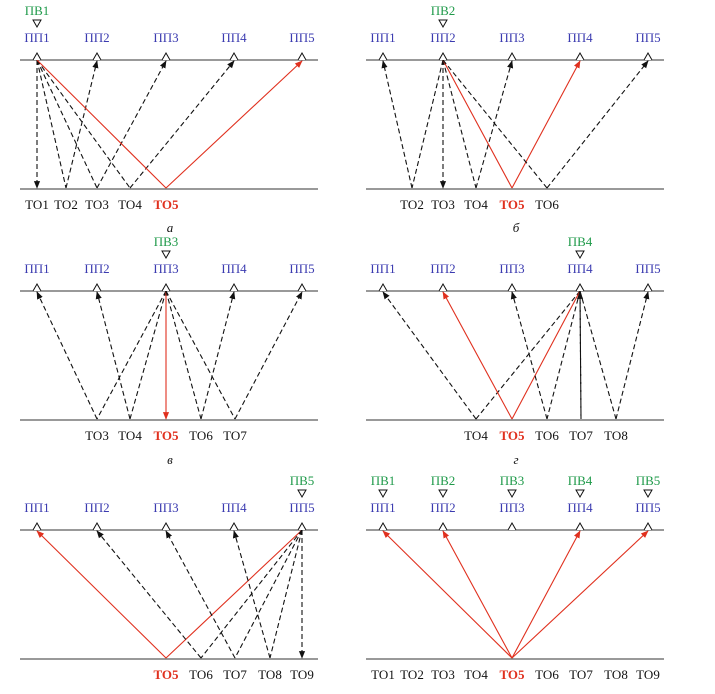 Image resolution: width=715 pixels, height=694 pixels. What do you see at coordinates (97, 204) in the screenshot?
I see `reflection-point-label-3: ТО3` at bounding box center [97, 204].